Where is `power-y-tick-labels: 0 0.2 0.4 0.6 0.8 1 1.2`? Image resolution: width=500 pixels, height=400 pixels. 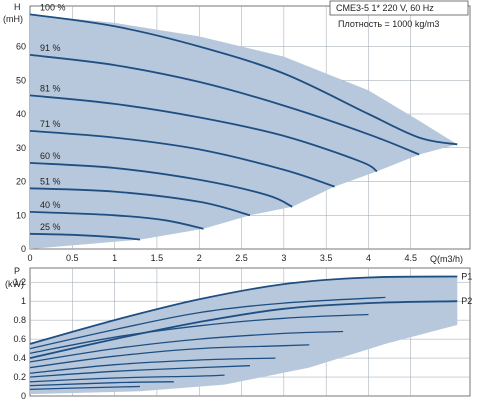 power-y-tick-labels: 0 0.2 0.4 0.6 0.8 1 1.2 is located at coordinates (19, 338).